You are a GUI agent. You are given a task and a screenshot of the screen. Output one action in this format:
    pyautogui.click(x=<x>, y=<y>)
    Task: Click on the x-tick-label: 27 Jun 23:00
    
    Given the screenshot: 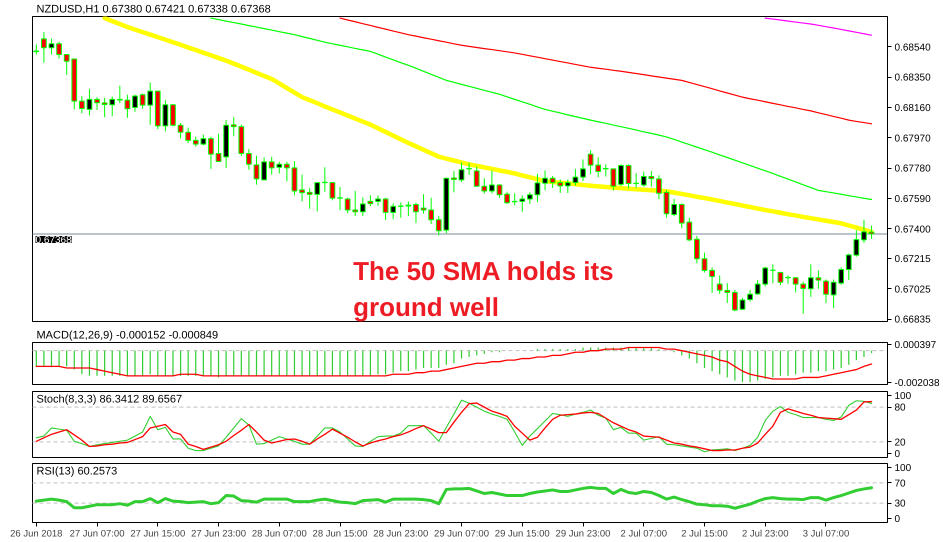 What is the action you would take?
    pyautogui.click(x=218, y=534)
    